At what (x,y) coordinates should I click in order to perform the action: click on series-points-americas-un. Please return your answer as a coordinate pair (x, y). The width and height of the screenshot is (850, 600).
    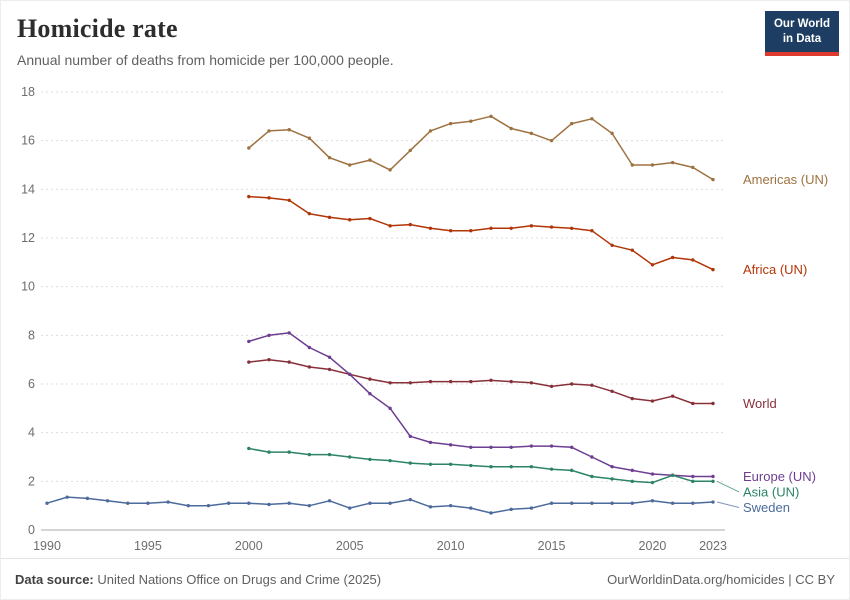
    Looking at the image, I should click on (481, 148).